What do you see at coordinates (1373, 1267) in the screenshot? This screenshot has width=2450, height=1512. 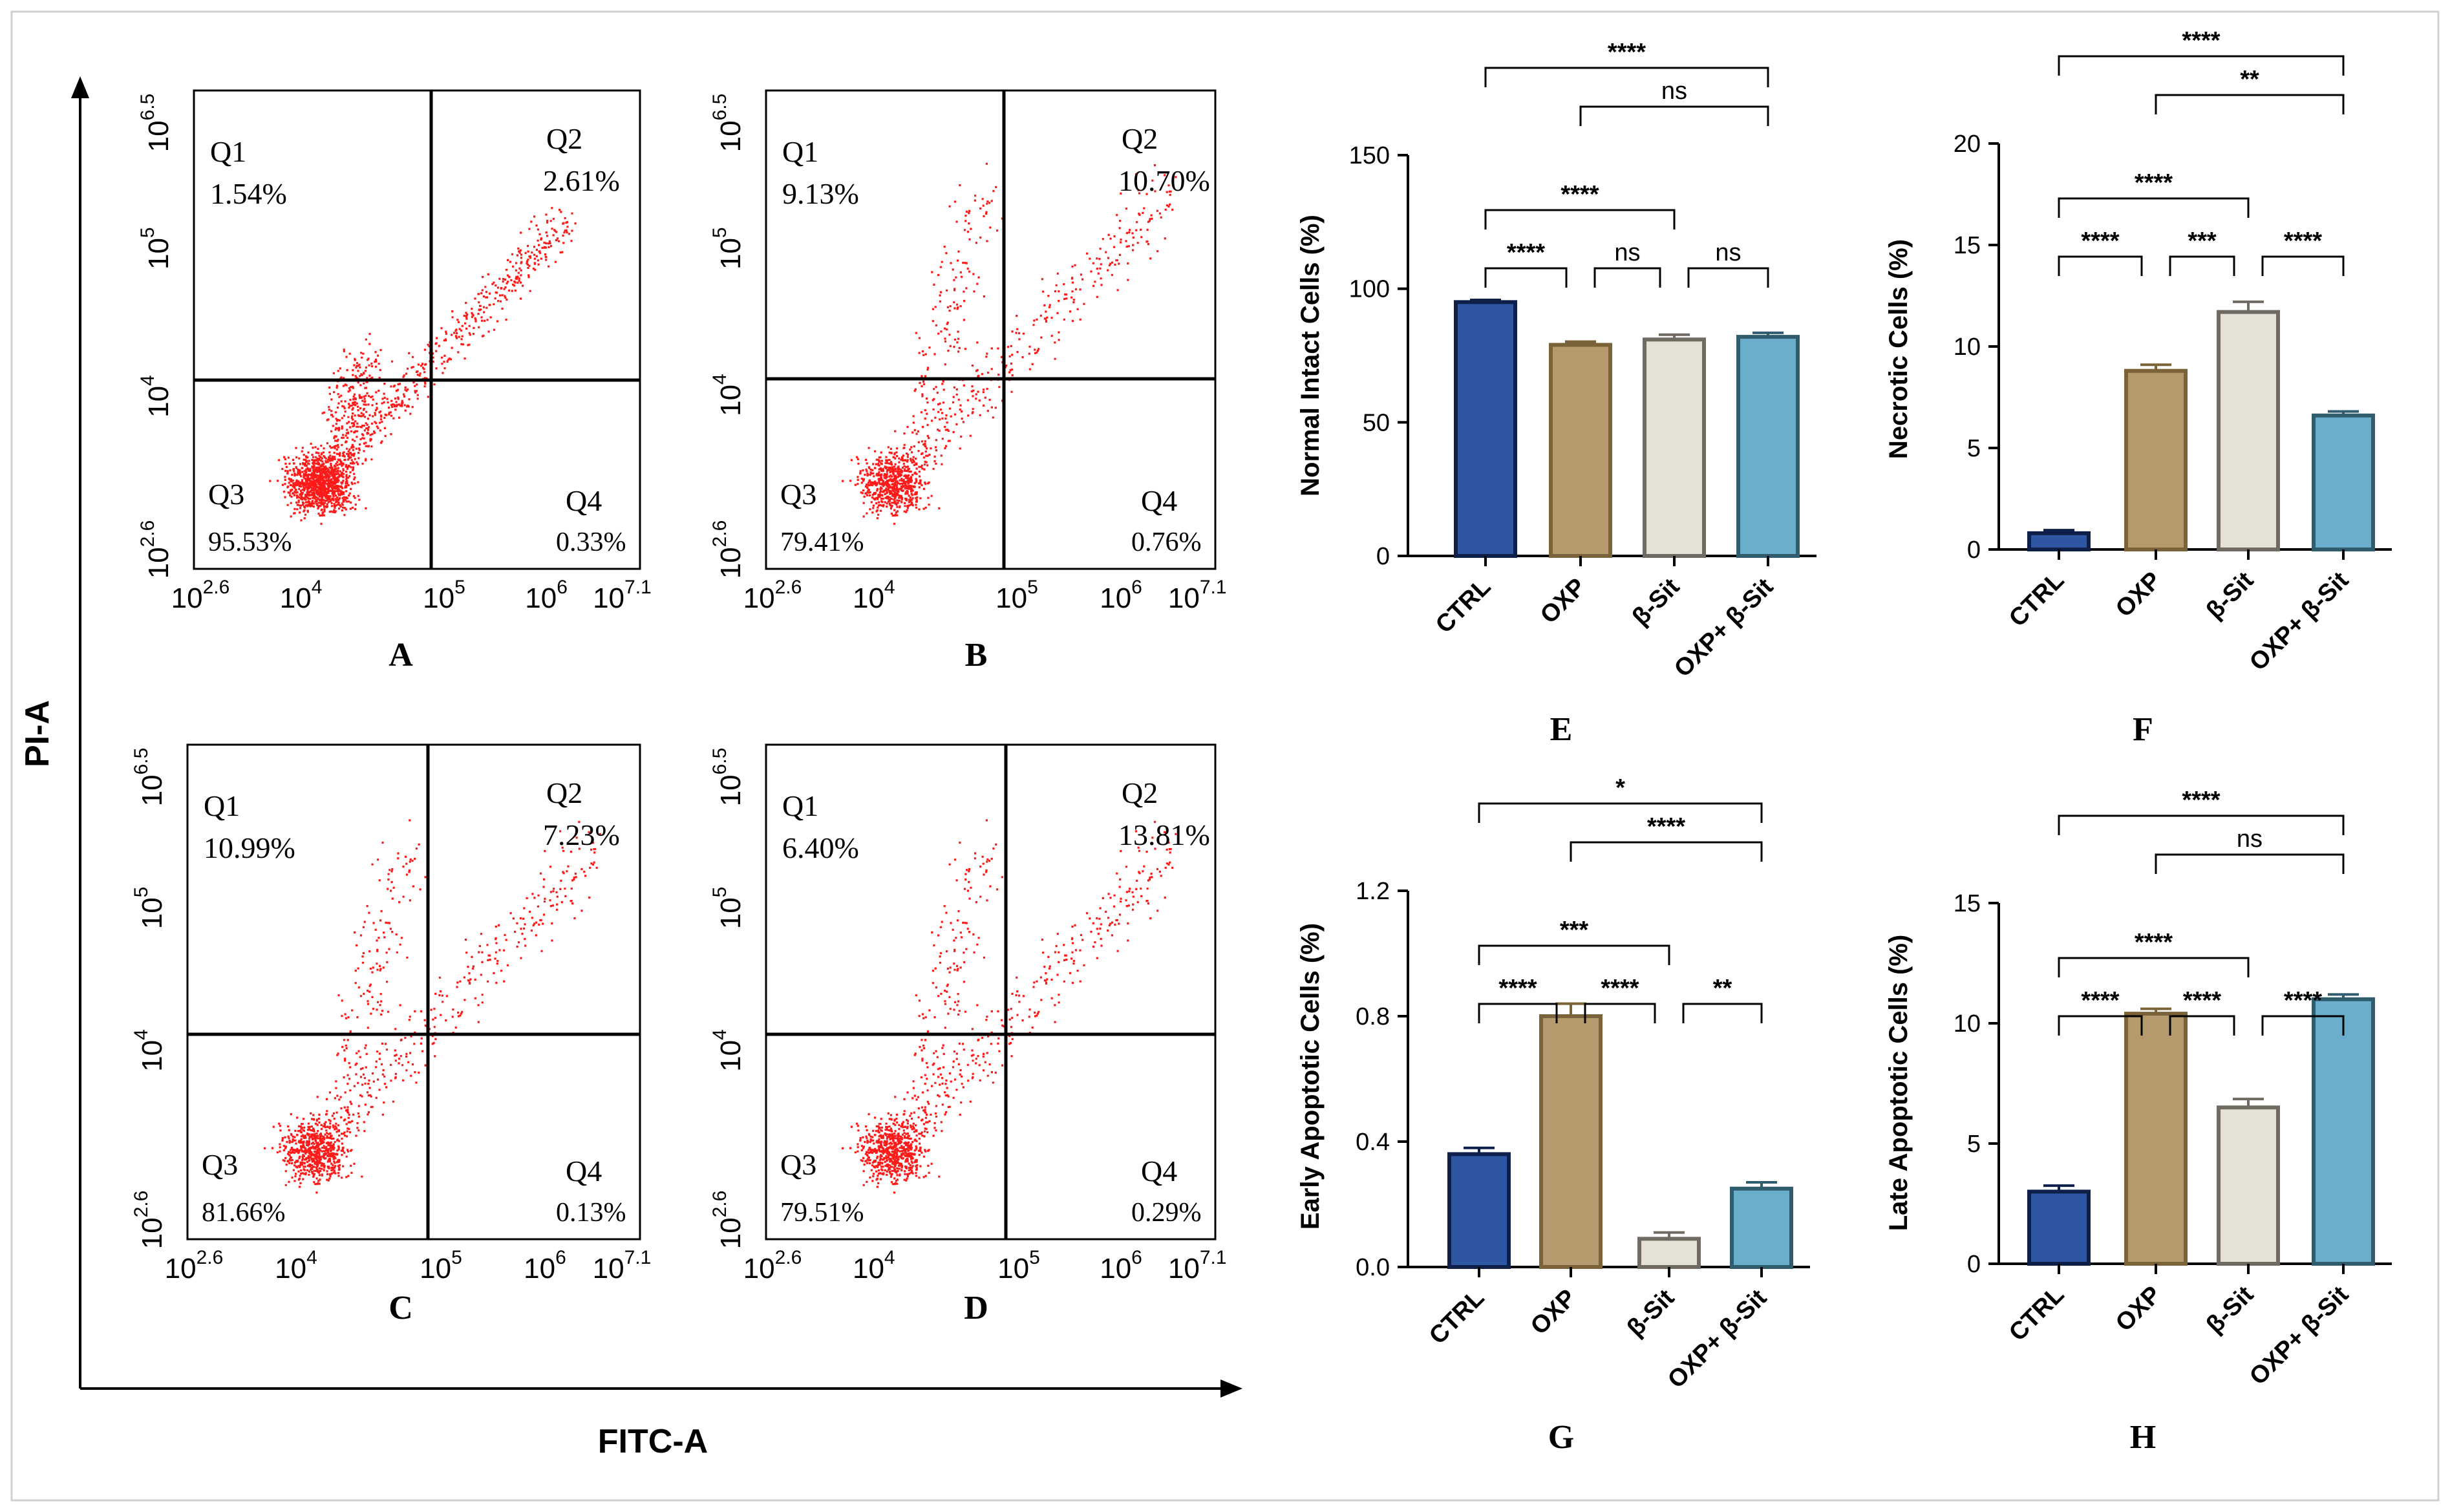 I see `y-tick-label: 0.0` at bounding box center [1373, 1267].